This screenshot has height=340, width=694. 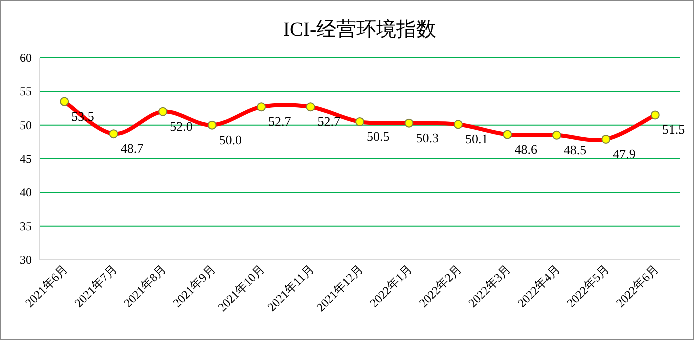 What do you see at coordinates (360, 30) in the screenshot?
I see `chart-title: ICI-经营环境指数` at bounding box center [360, 30].